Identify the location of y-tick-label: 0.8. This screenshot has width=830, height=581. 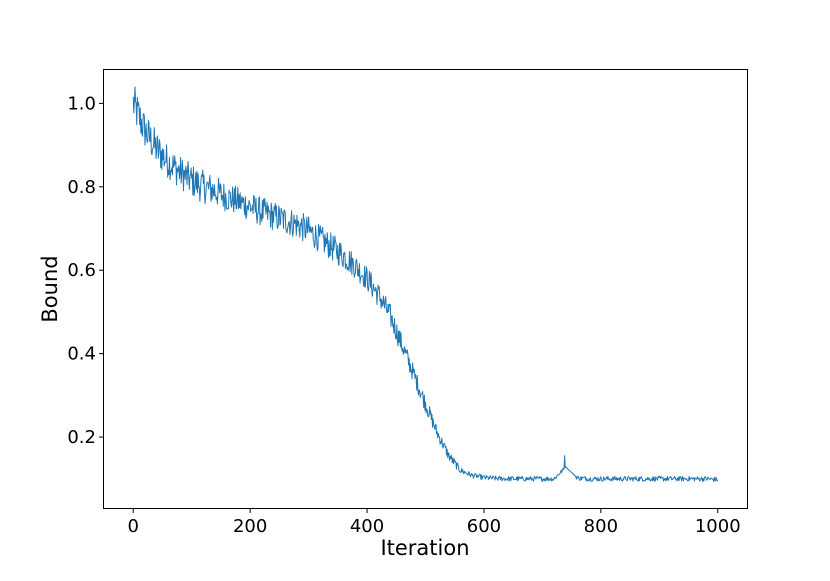
(81, 187).